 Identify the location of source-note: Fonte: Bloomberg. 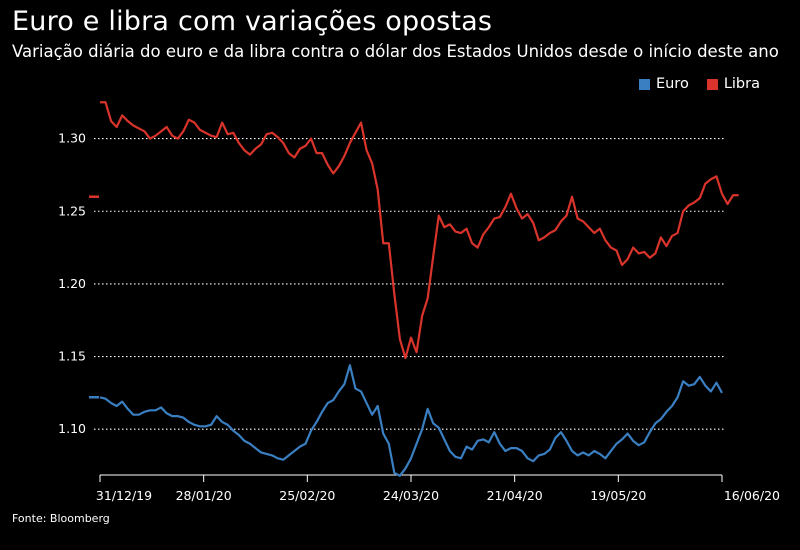
(61, 518).